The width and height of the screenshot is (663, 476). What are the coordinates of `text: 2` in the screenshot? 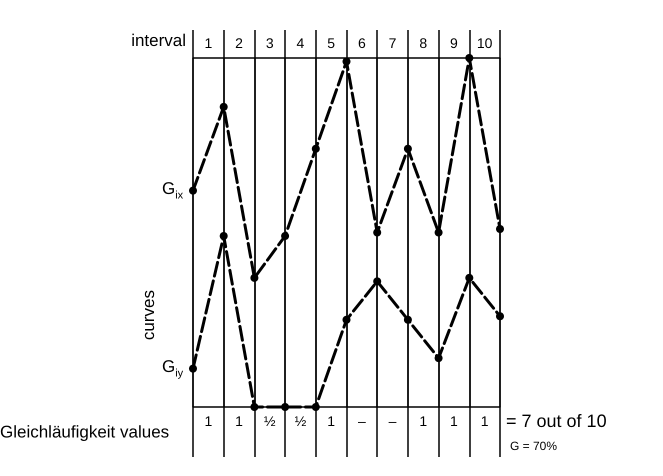 It's located at (239, 43).